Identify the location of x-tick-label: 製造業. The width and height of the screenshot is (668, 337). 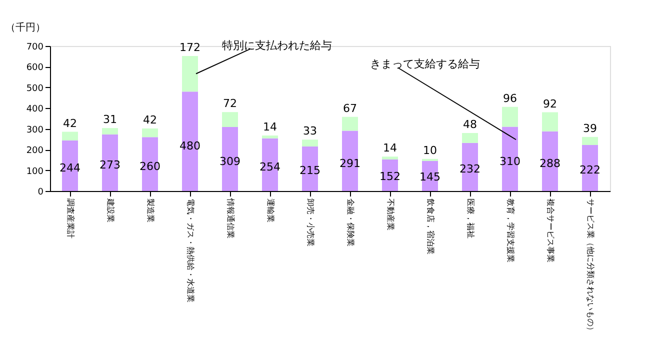
(150, 210).